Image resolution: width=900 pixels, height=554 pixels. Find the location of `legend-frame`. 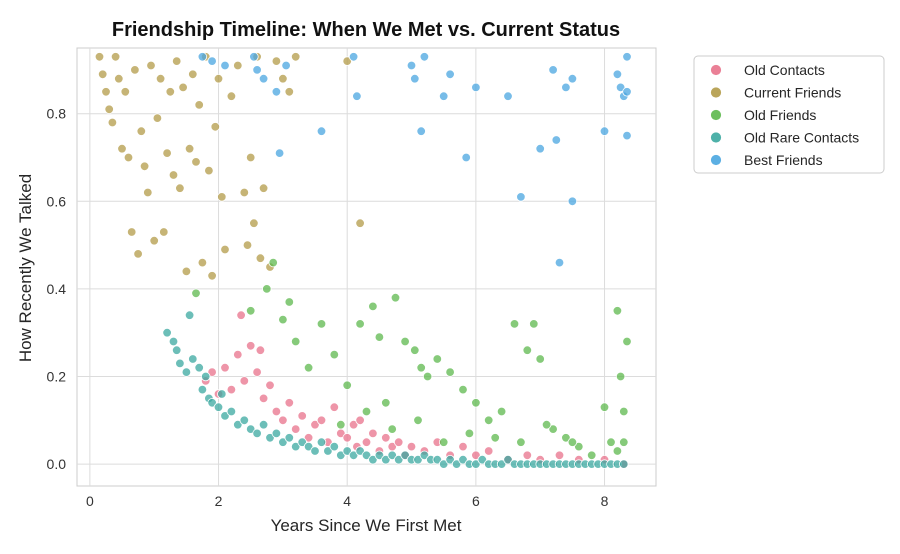

legend-frame is located at coordinates (789, 114).